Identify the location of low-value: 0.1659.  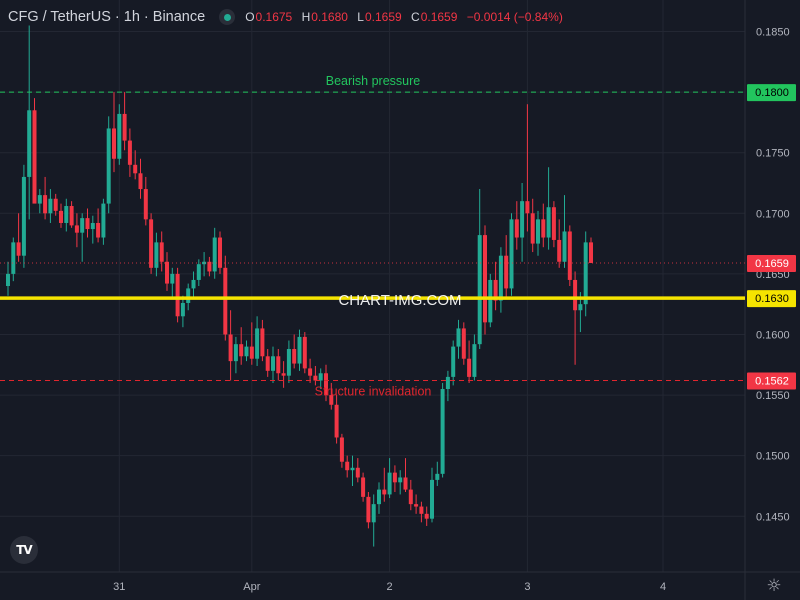
(383, 17).